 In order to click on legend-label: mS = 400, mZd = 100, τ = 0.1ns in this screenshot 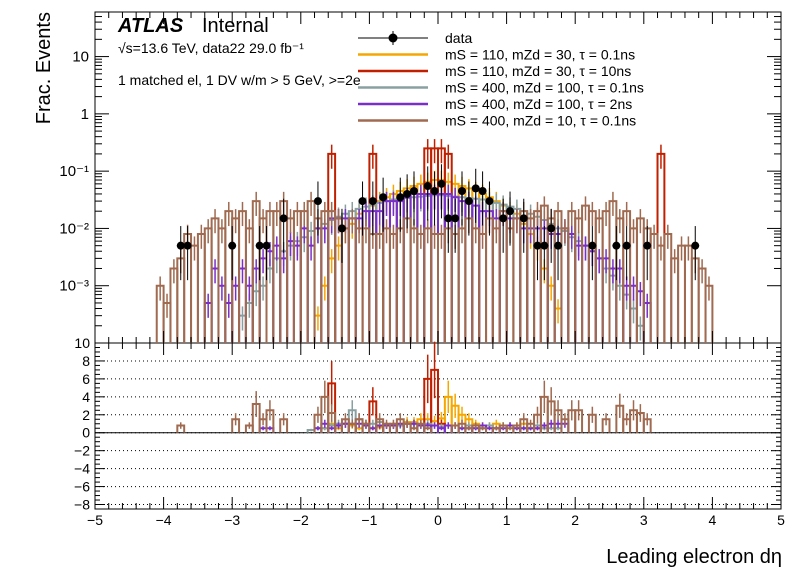, I will do `click(544, 88)`.